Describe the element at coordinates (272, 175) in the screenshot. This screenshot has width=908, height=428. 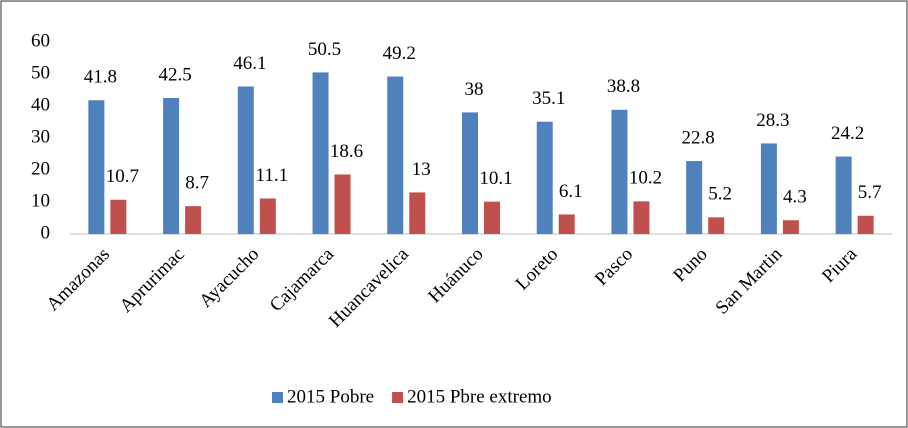
I see `data-label: 11.1` at that location.